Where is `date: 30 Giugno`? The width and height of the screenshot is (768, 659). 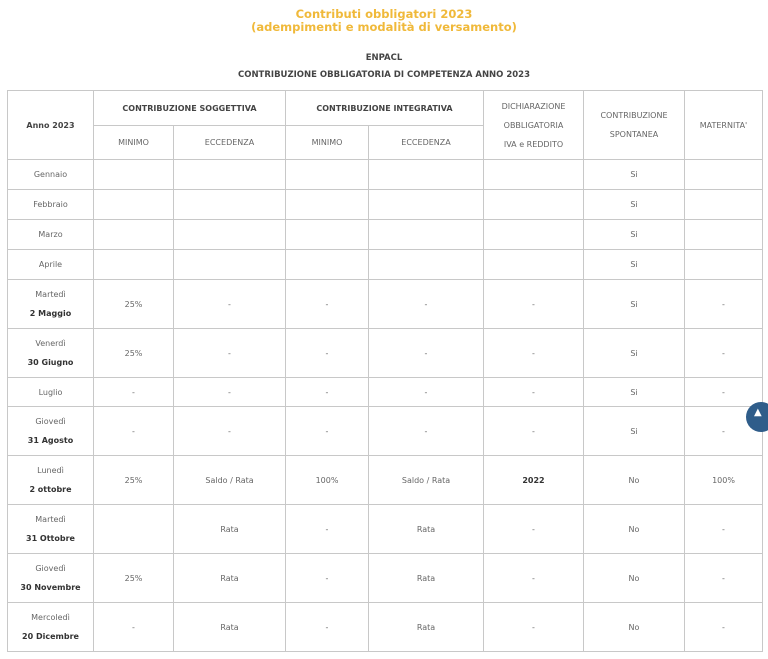 date: 30 Giugno is located at coordinates (50, 362).